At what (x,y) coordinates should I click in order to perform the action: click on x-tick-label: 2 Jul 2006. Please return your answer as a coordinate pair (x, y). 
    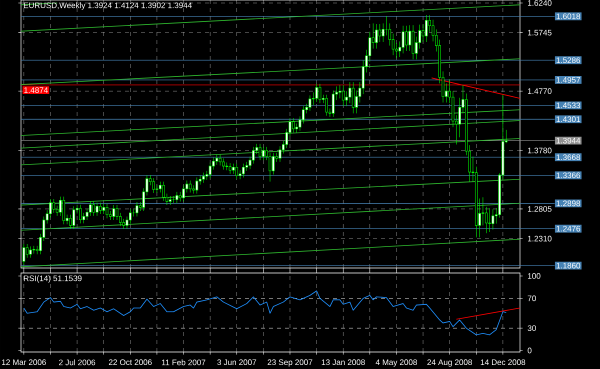
    Looking at the image, I should click on (77, 362).